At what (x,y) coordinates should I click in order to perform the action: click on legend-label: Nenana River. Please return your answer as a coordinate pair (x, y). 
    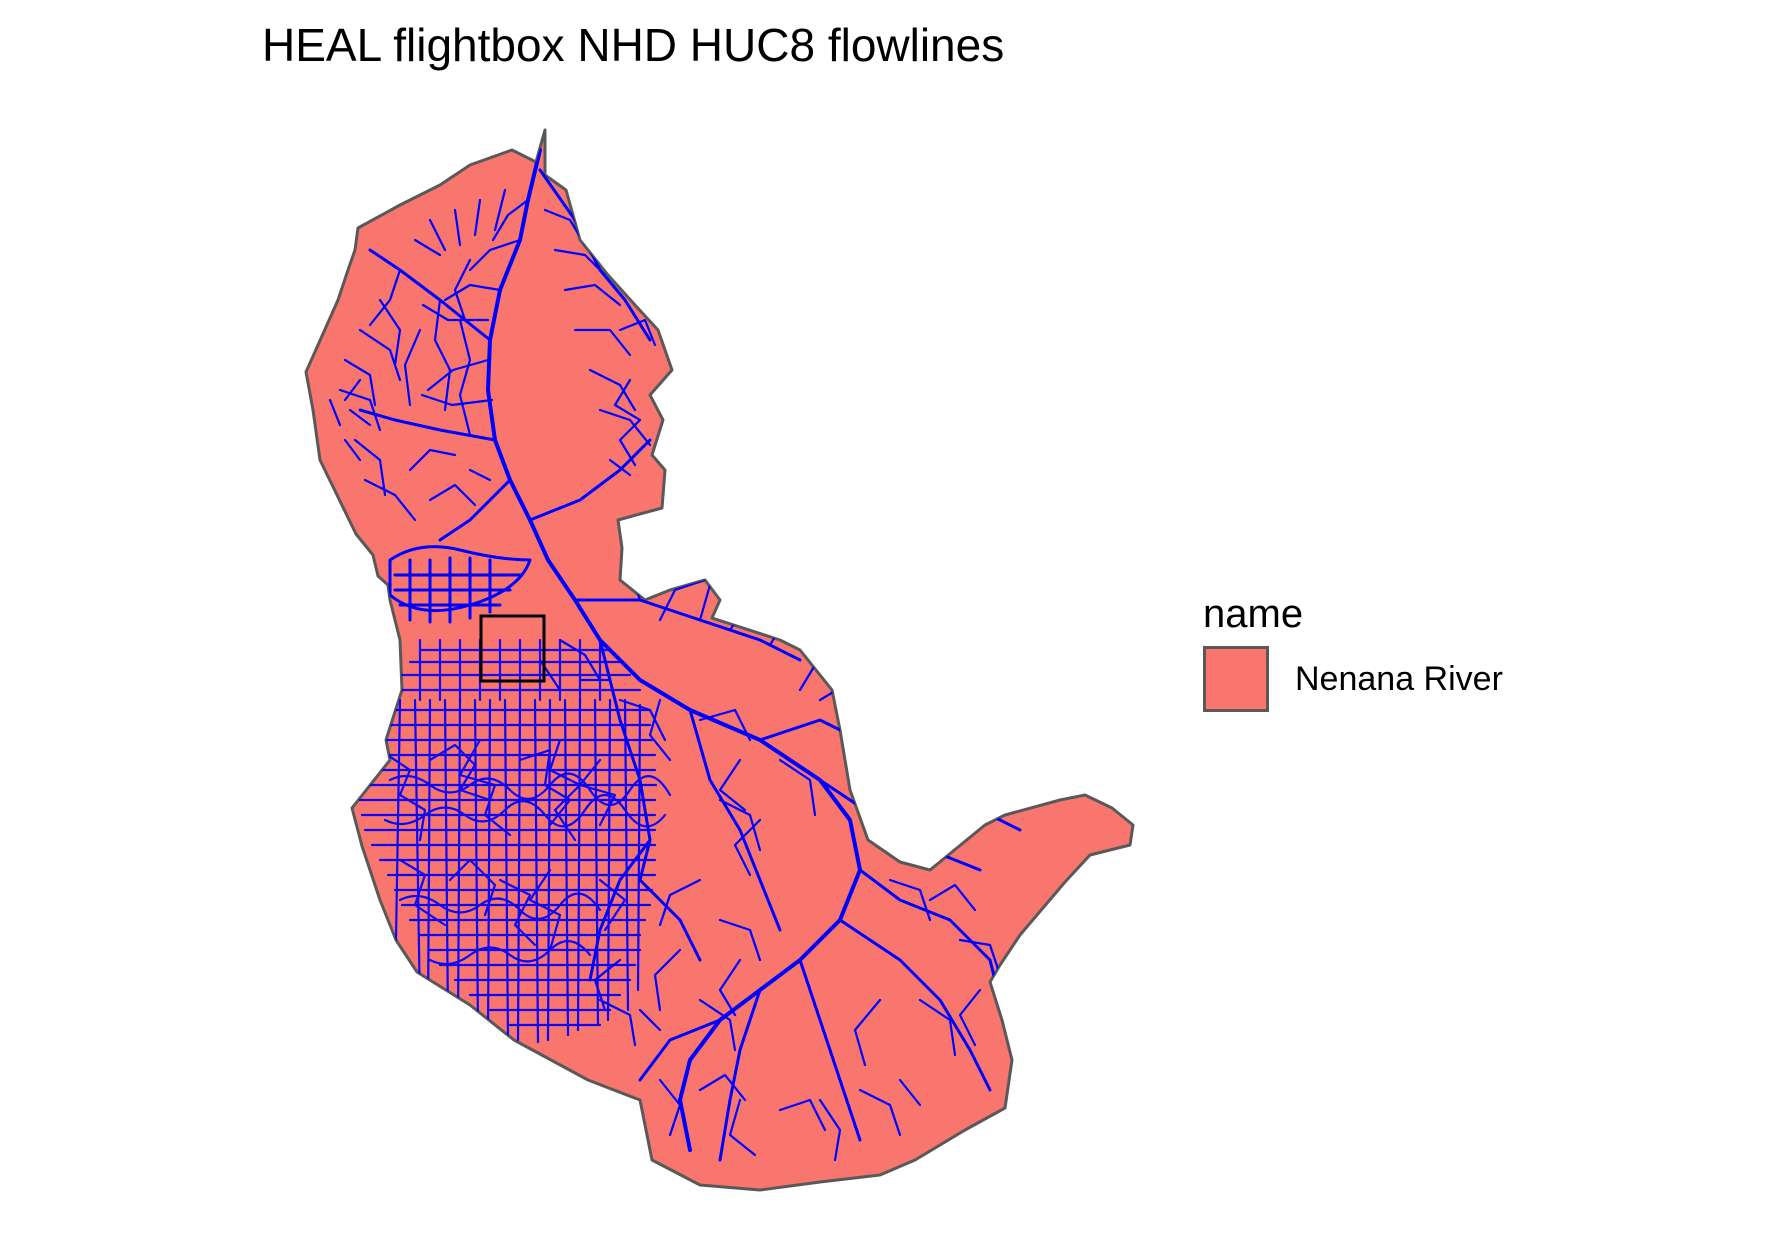
    Looking at the image, I should click on (1399, 678).